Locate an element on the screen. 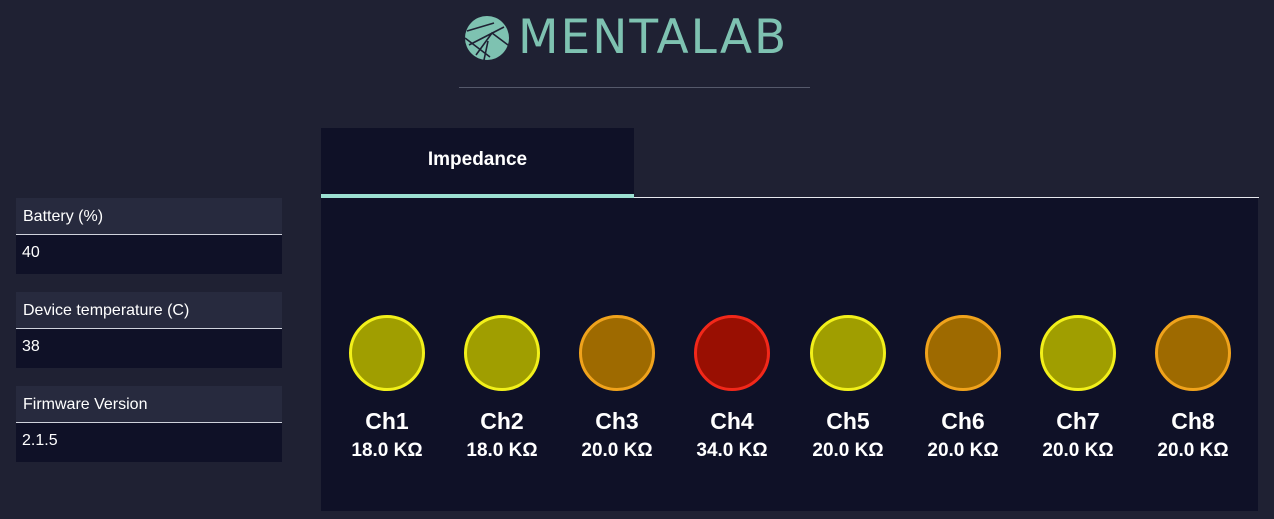 This screenshot has height=519, width=1274. temperature-card: Device temperature (C) 38 is located at coordinates (149, 330).